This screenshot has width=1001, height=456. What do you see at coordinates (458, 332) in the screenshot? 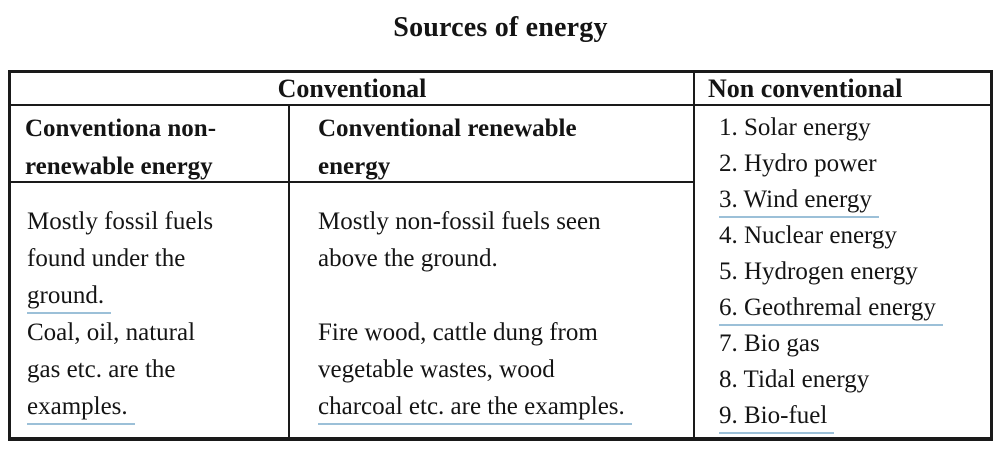
I see `body-line: Fire wood, cattle dung from` at bounding box center [458, 332].